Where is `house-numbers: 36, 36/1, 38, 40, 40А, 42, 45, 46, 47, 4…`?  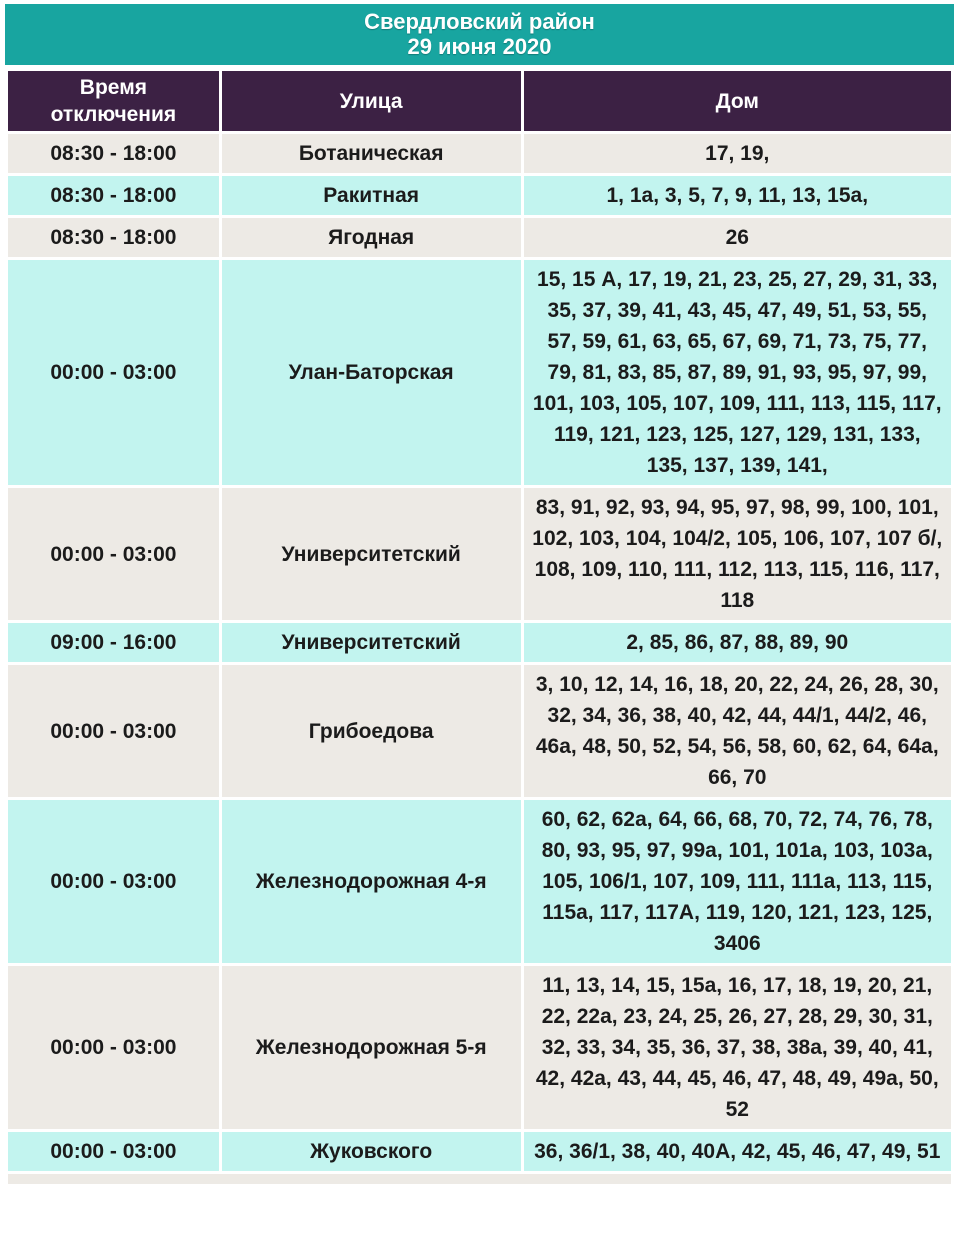 house-numbers: 36, 36/1, 38, 40, 40А, 42, 45, 46, 47, 4… is located at coordinates (737, 1151).